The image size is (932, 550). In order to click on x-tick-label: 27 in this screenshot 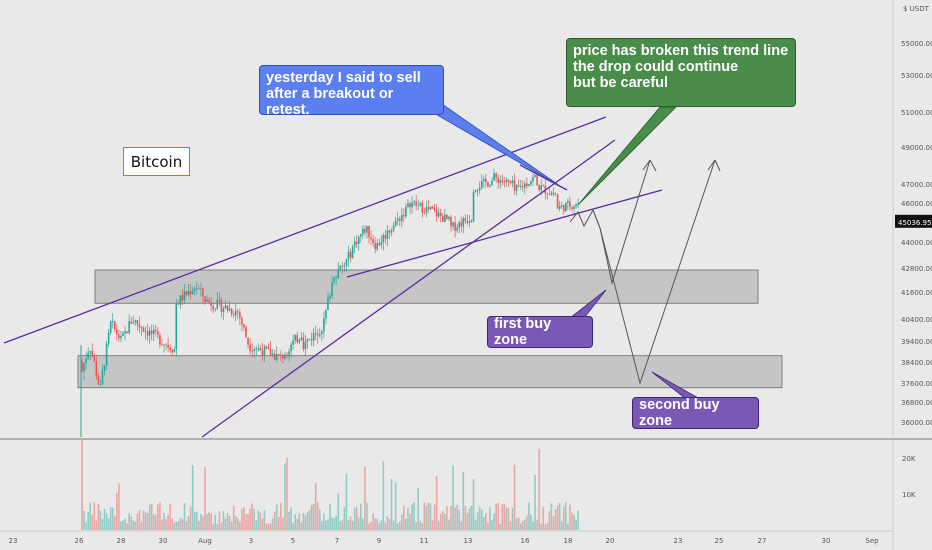, I will do `click(762, 541)`.